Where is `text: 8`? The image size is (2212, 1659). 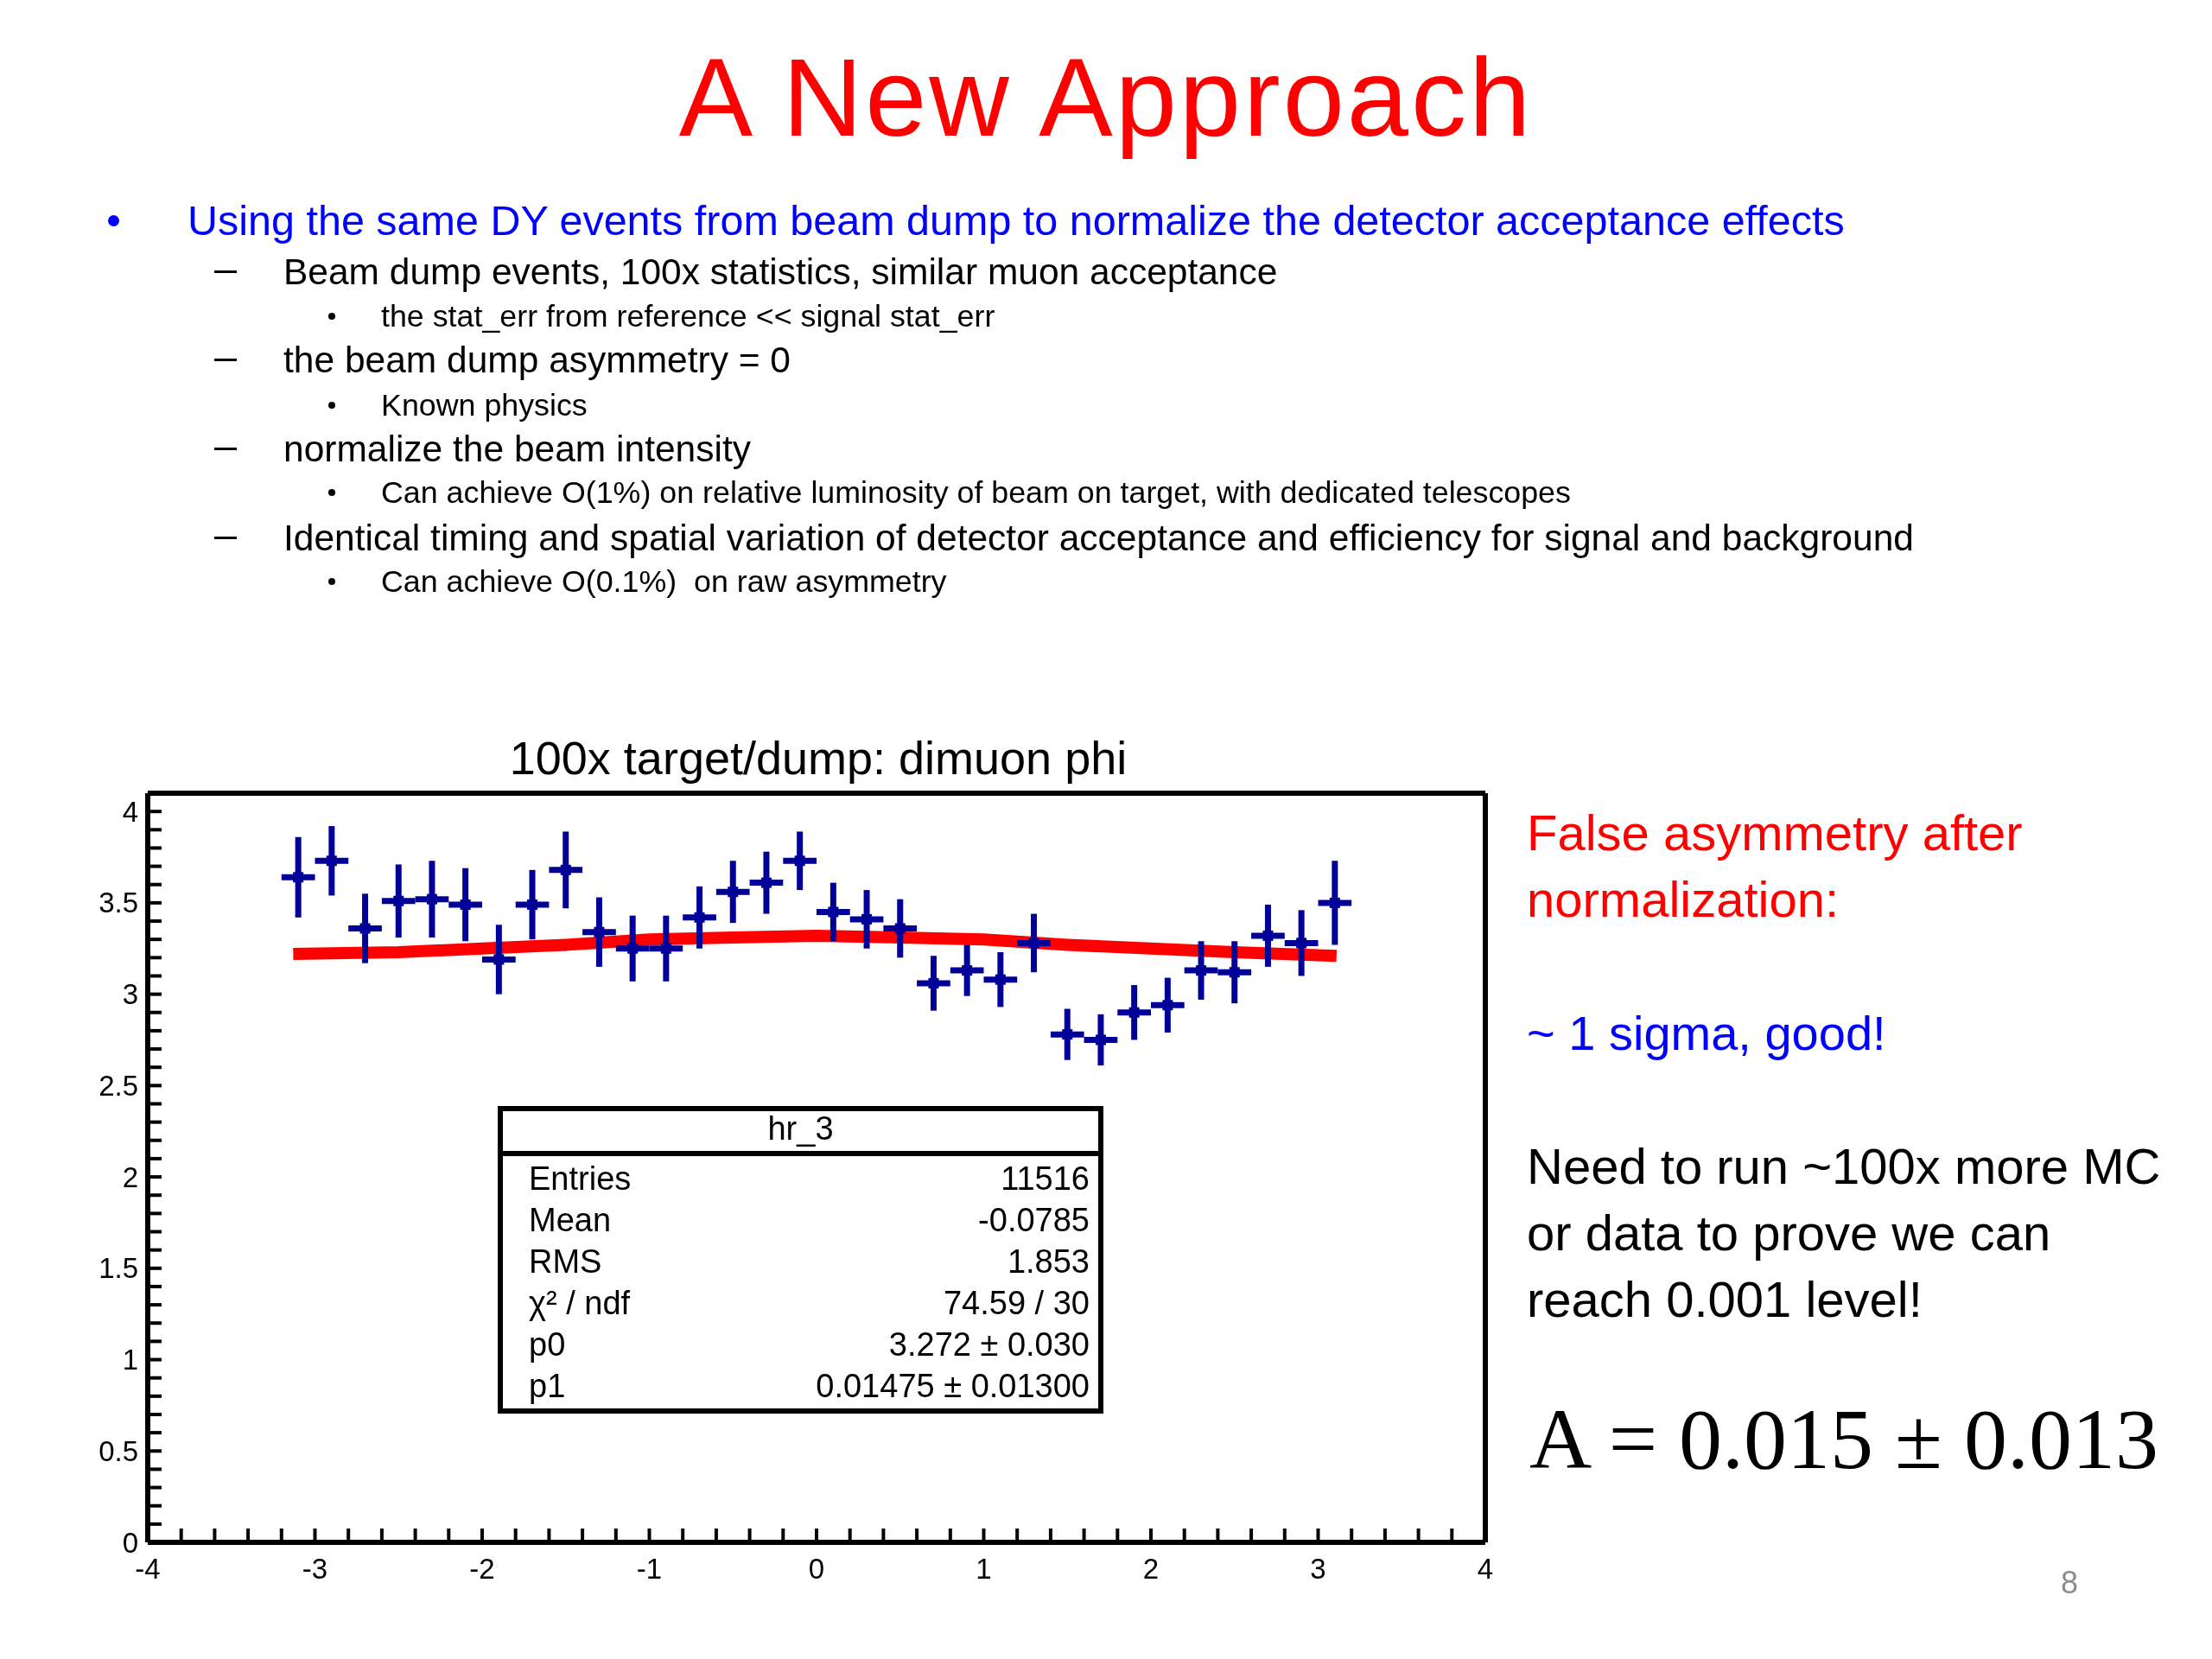 text: 8 is located at coordinates (2070, 1583).